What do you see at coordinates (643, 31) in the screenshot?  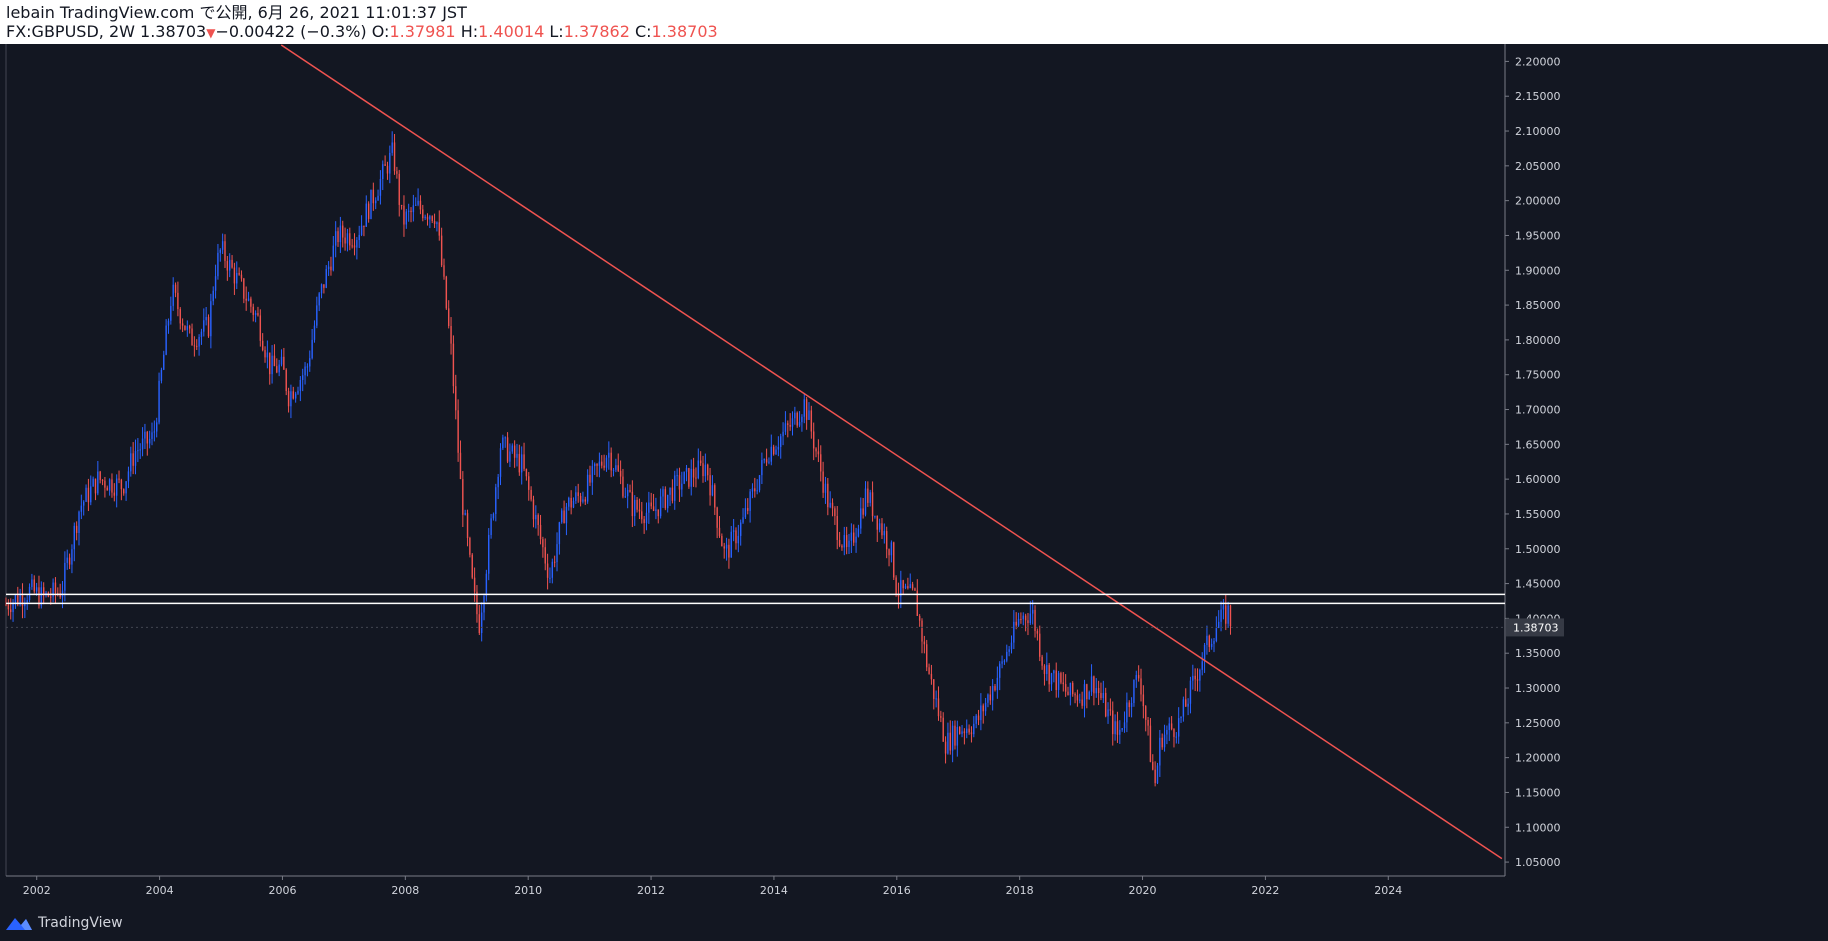 I see `close-label: C:` at bounding box center [643, 31].